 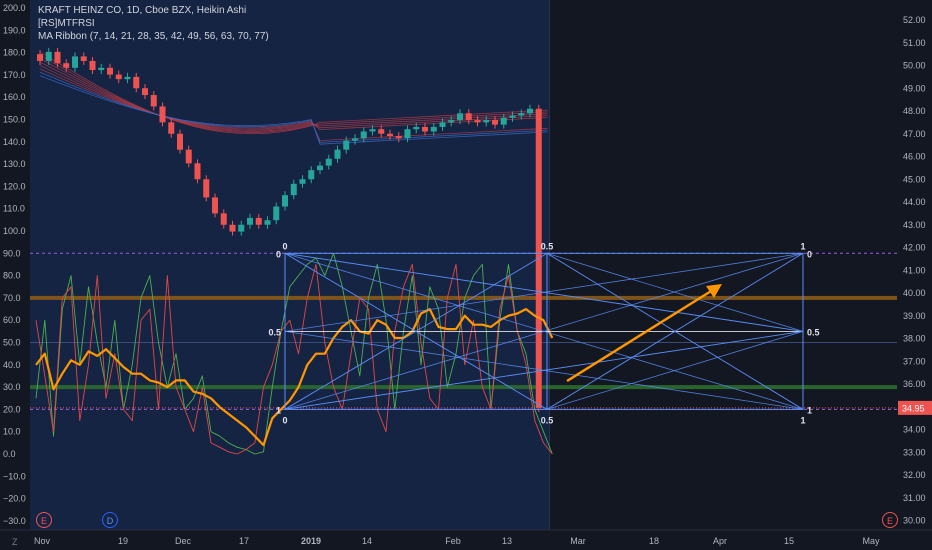 I want to click on right-axis-tick: 46.00, so click(x=914, y=157).